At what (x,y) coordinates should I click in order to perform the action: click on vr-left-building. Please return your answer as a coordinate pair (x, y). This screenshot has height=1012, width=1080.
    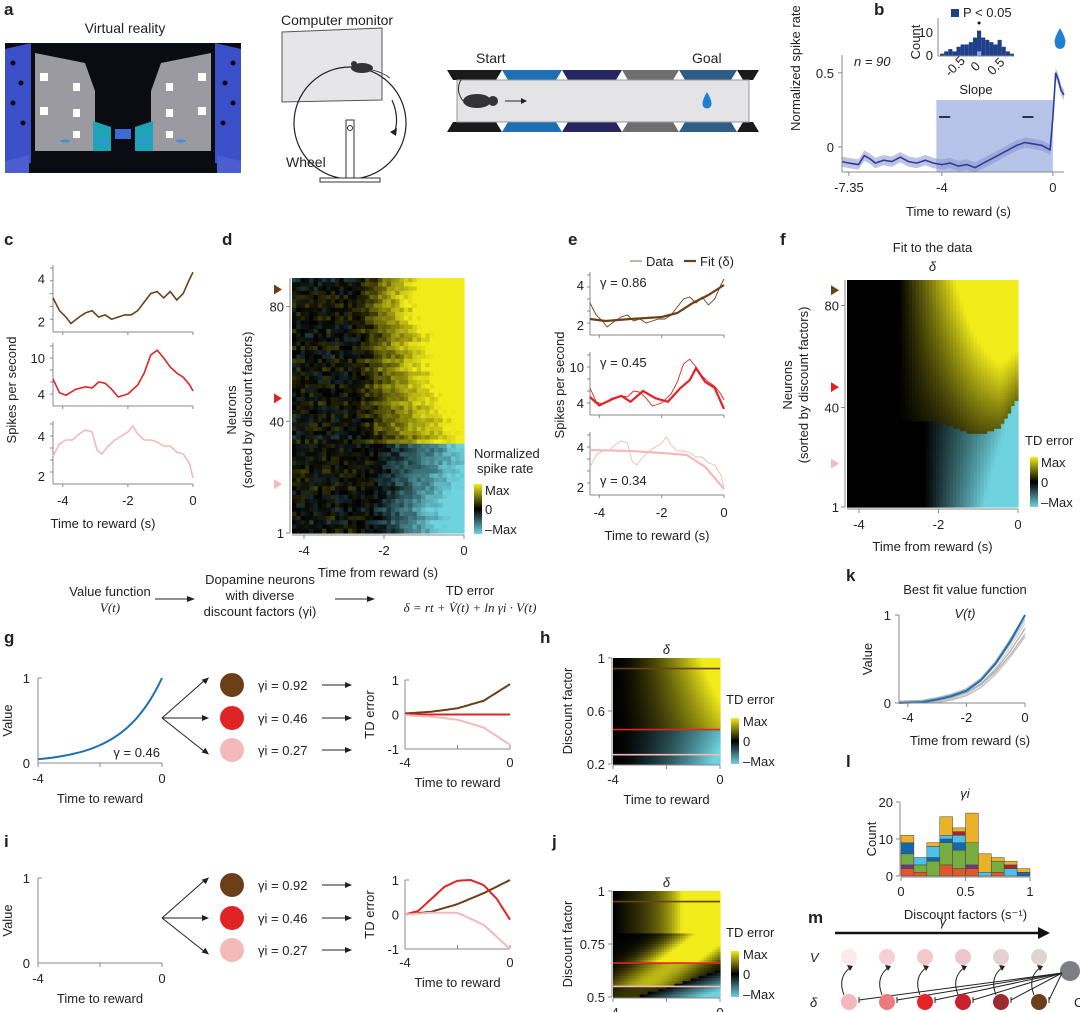
    Looking at the image, I should click on (65, 102).